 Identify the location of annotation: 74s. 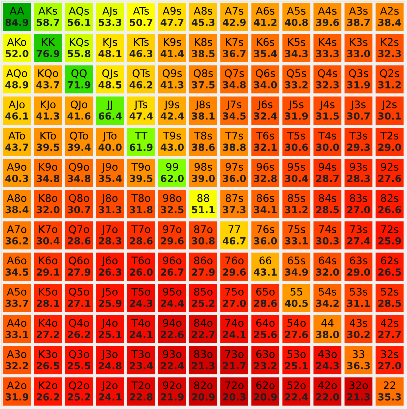
(328, 230).